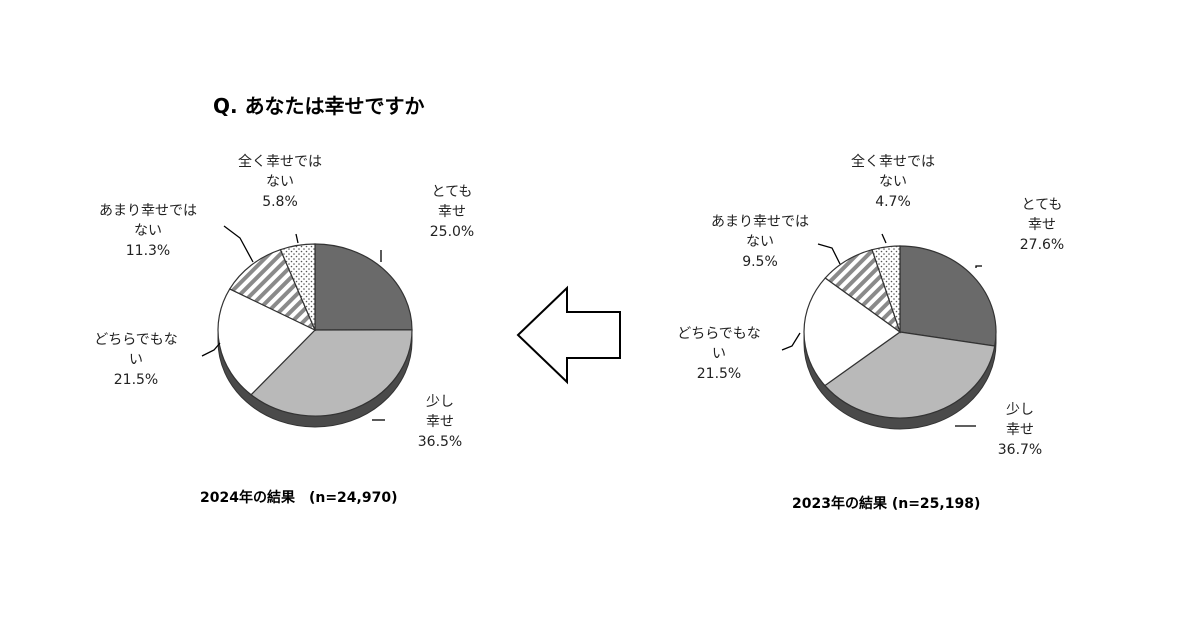 This screenshot has width=1200, height=630. I want to click on data-label-somewhat-happy: 少し幸せ 36.5%, so click(440, 422).